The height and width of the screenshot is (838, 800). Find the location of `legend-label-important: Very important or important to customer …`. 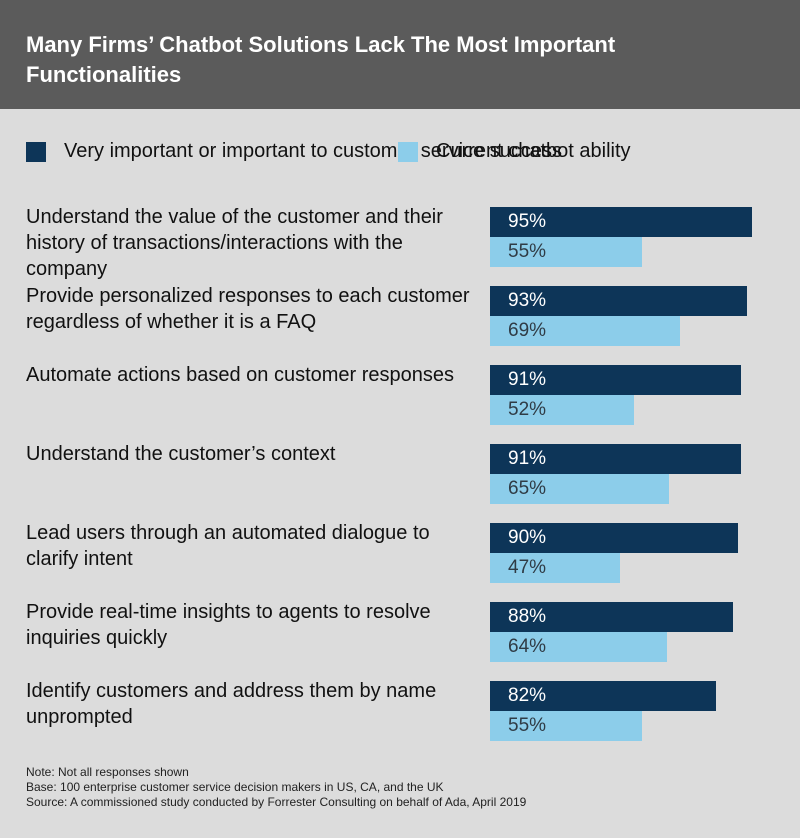

legend-label-important: Very important or important to customer … is located at coordinates (313, 151).